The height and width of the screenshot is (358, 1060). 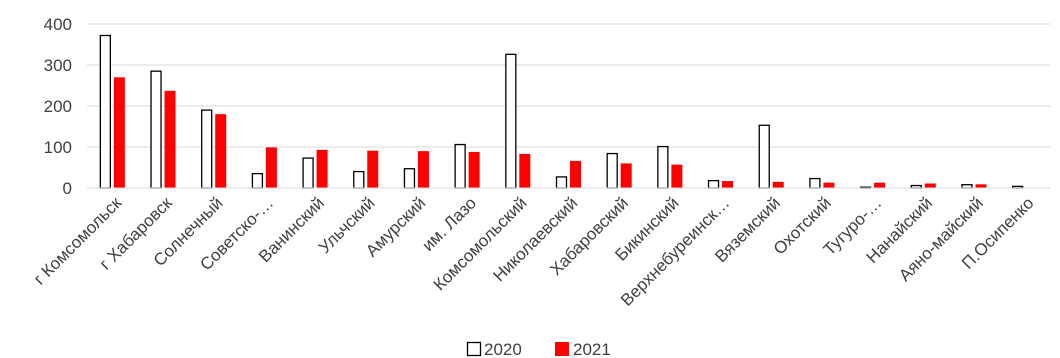 What do you see at coordinates (58, 24) in the screenshot?
I see `y-tick-label: 400` at bounding box center [58, 24].